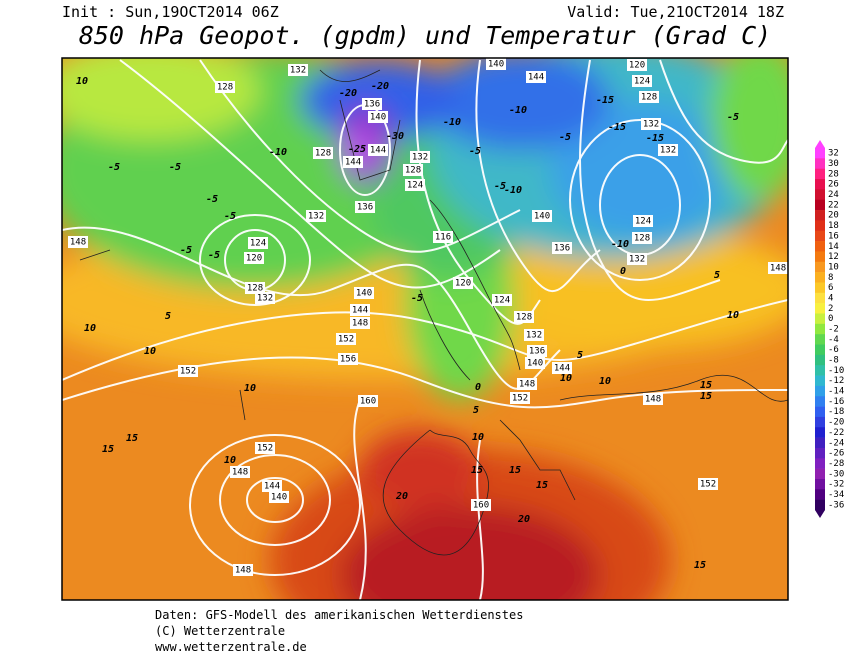  I want to click on geopotential-label: 124, so click(415, 186).